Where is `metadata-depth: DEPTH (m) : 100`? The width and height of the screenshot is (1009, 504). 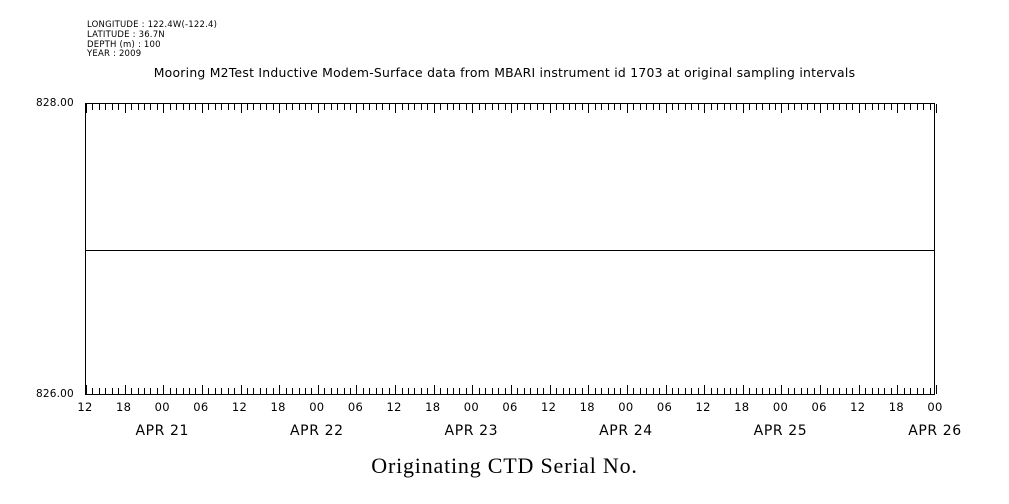
metadata-depth: DEPTH (m) : 100 is located at coordinates (124, 44).